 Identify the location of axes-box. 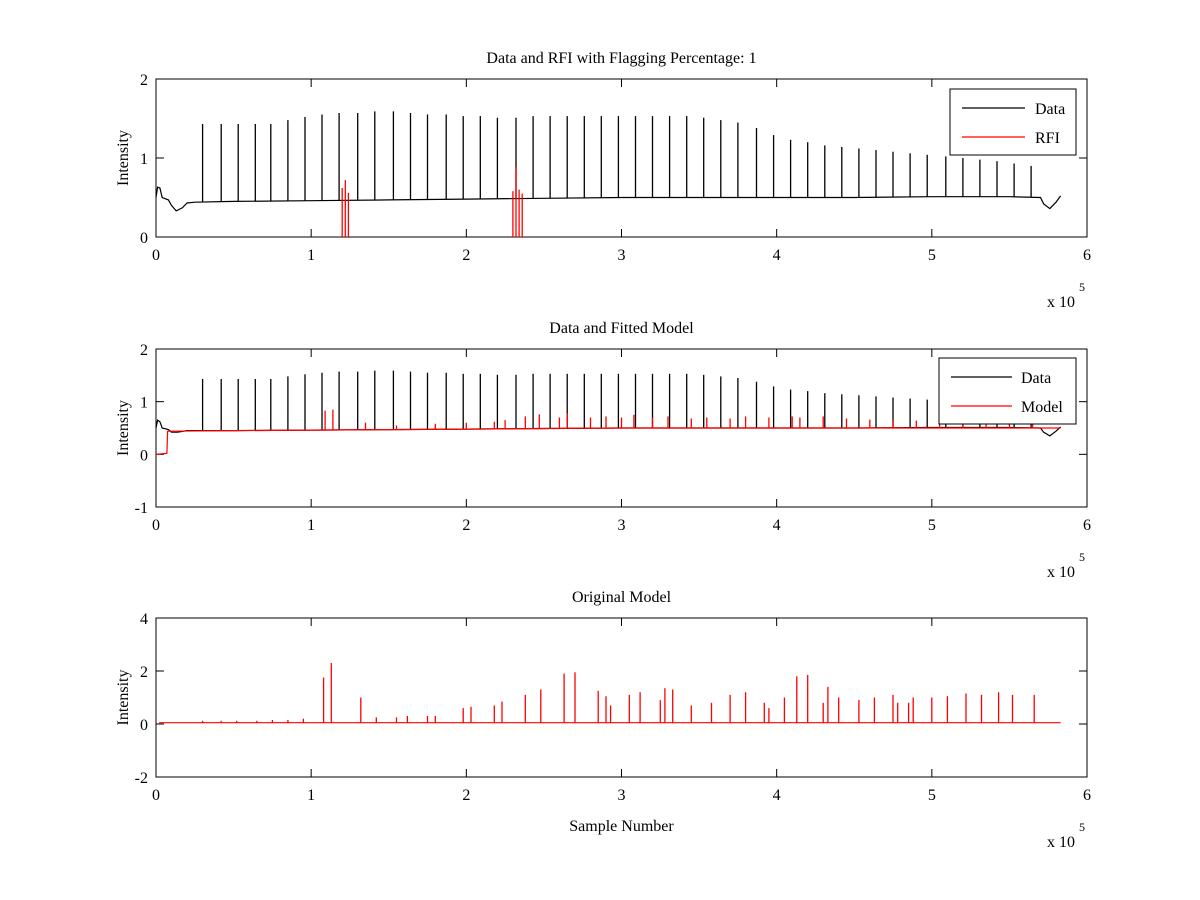
(621, 158).